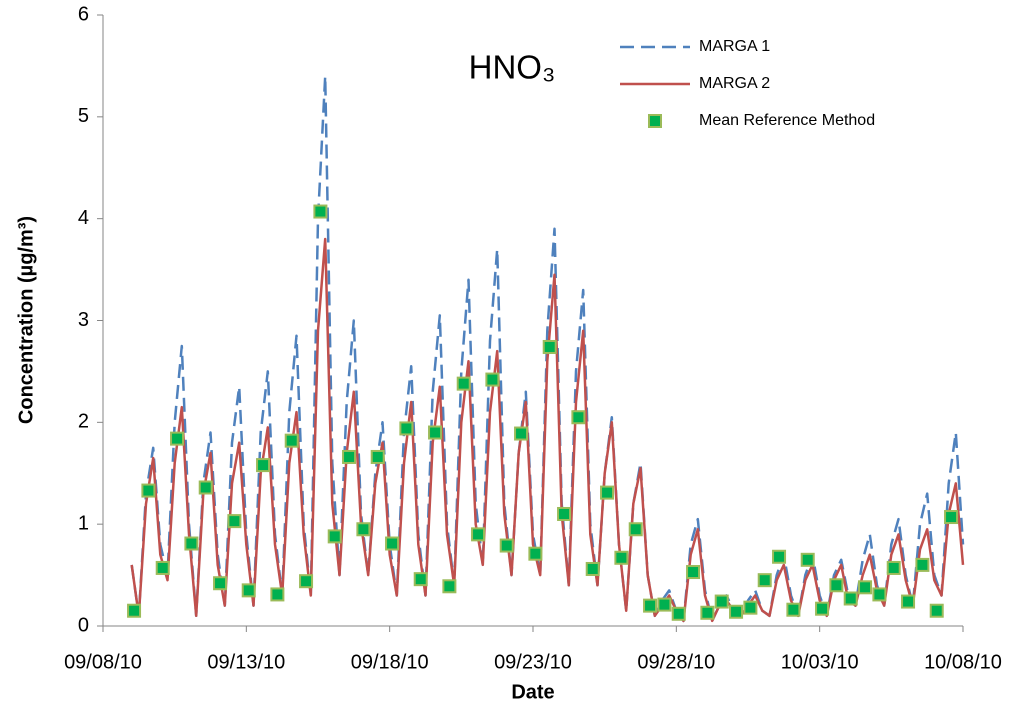  I want to click on x-tick-label: 10/03/10, so click(820, 662).